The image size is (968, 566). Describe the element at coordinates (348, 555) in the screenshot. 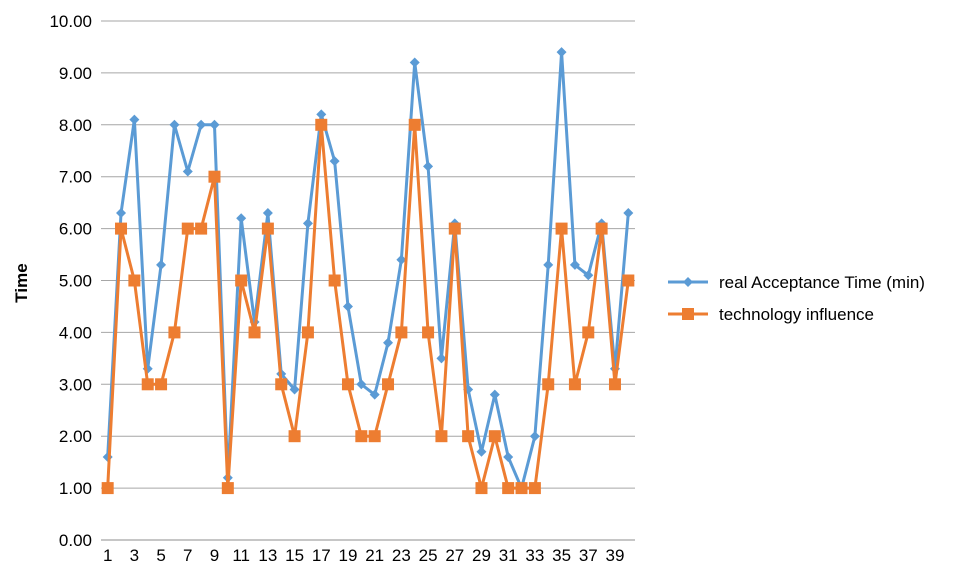

I see `x-tick-label: 19` at that location.